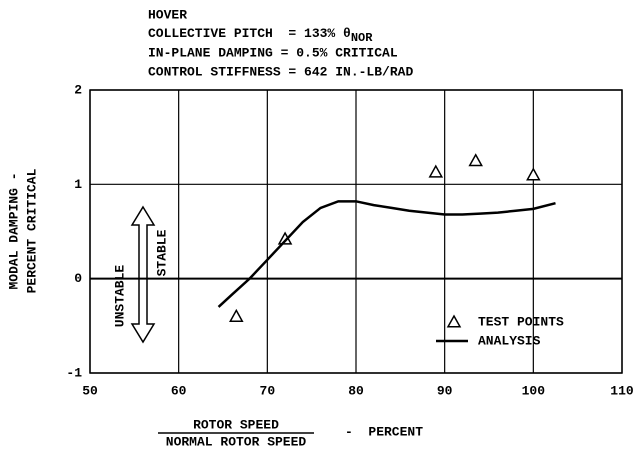 This screenshot has width=642, height=454. What do you see at coordinates (78, 278) in the screenshot?
I see `y-tick-label: 0` at bounding box center [78, 278].